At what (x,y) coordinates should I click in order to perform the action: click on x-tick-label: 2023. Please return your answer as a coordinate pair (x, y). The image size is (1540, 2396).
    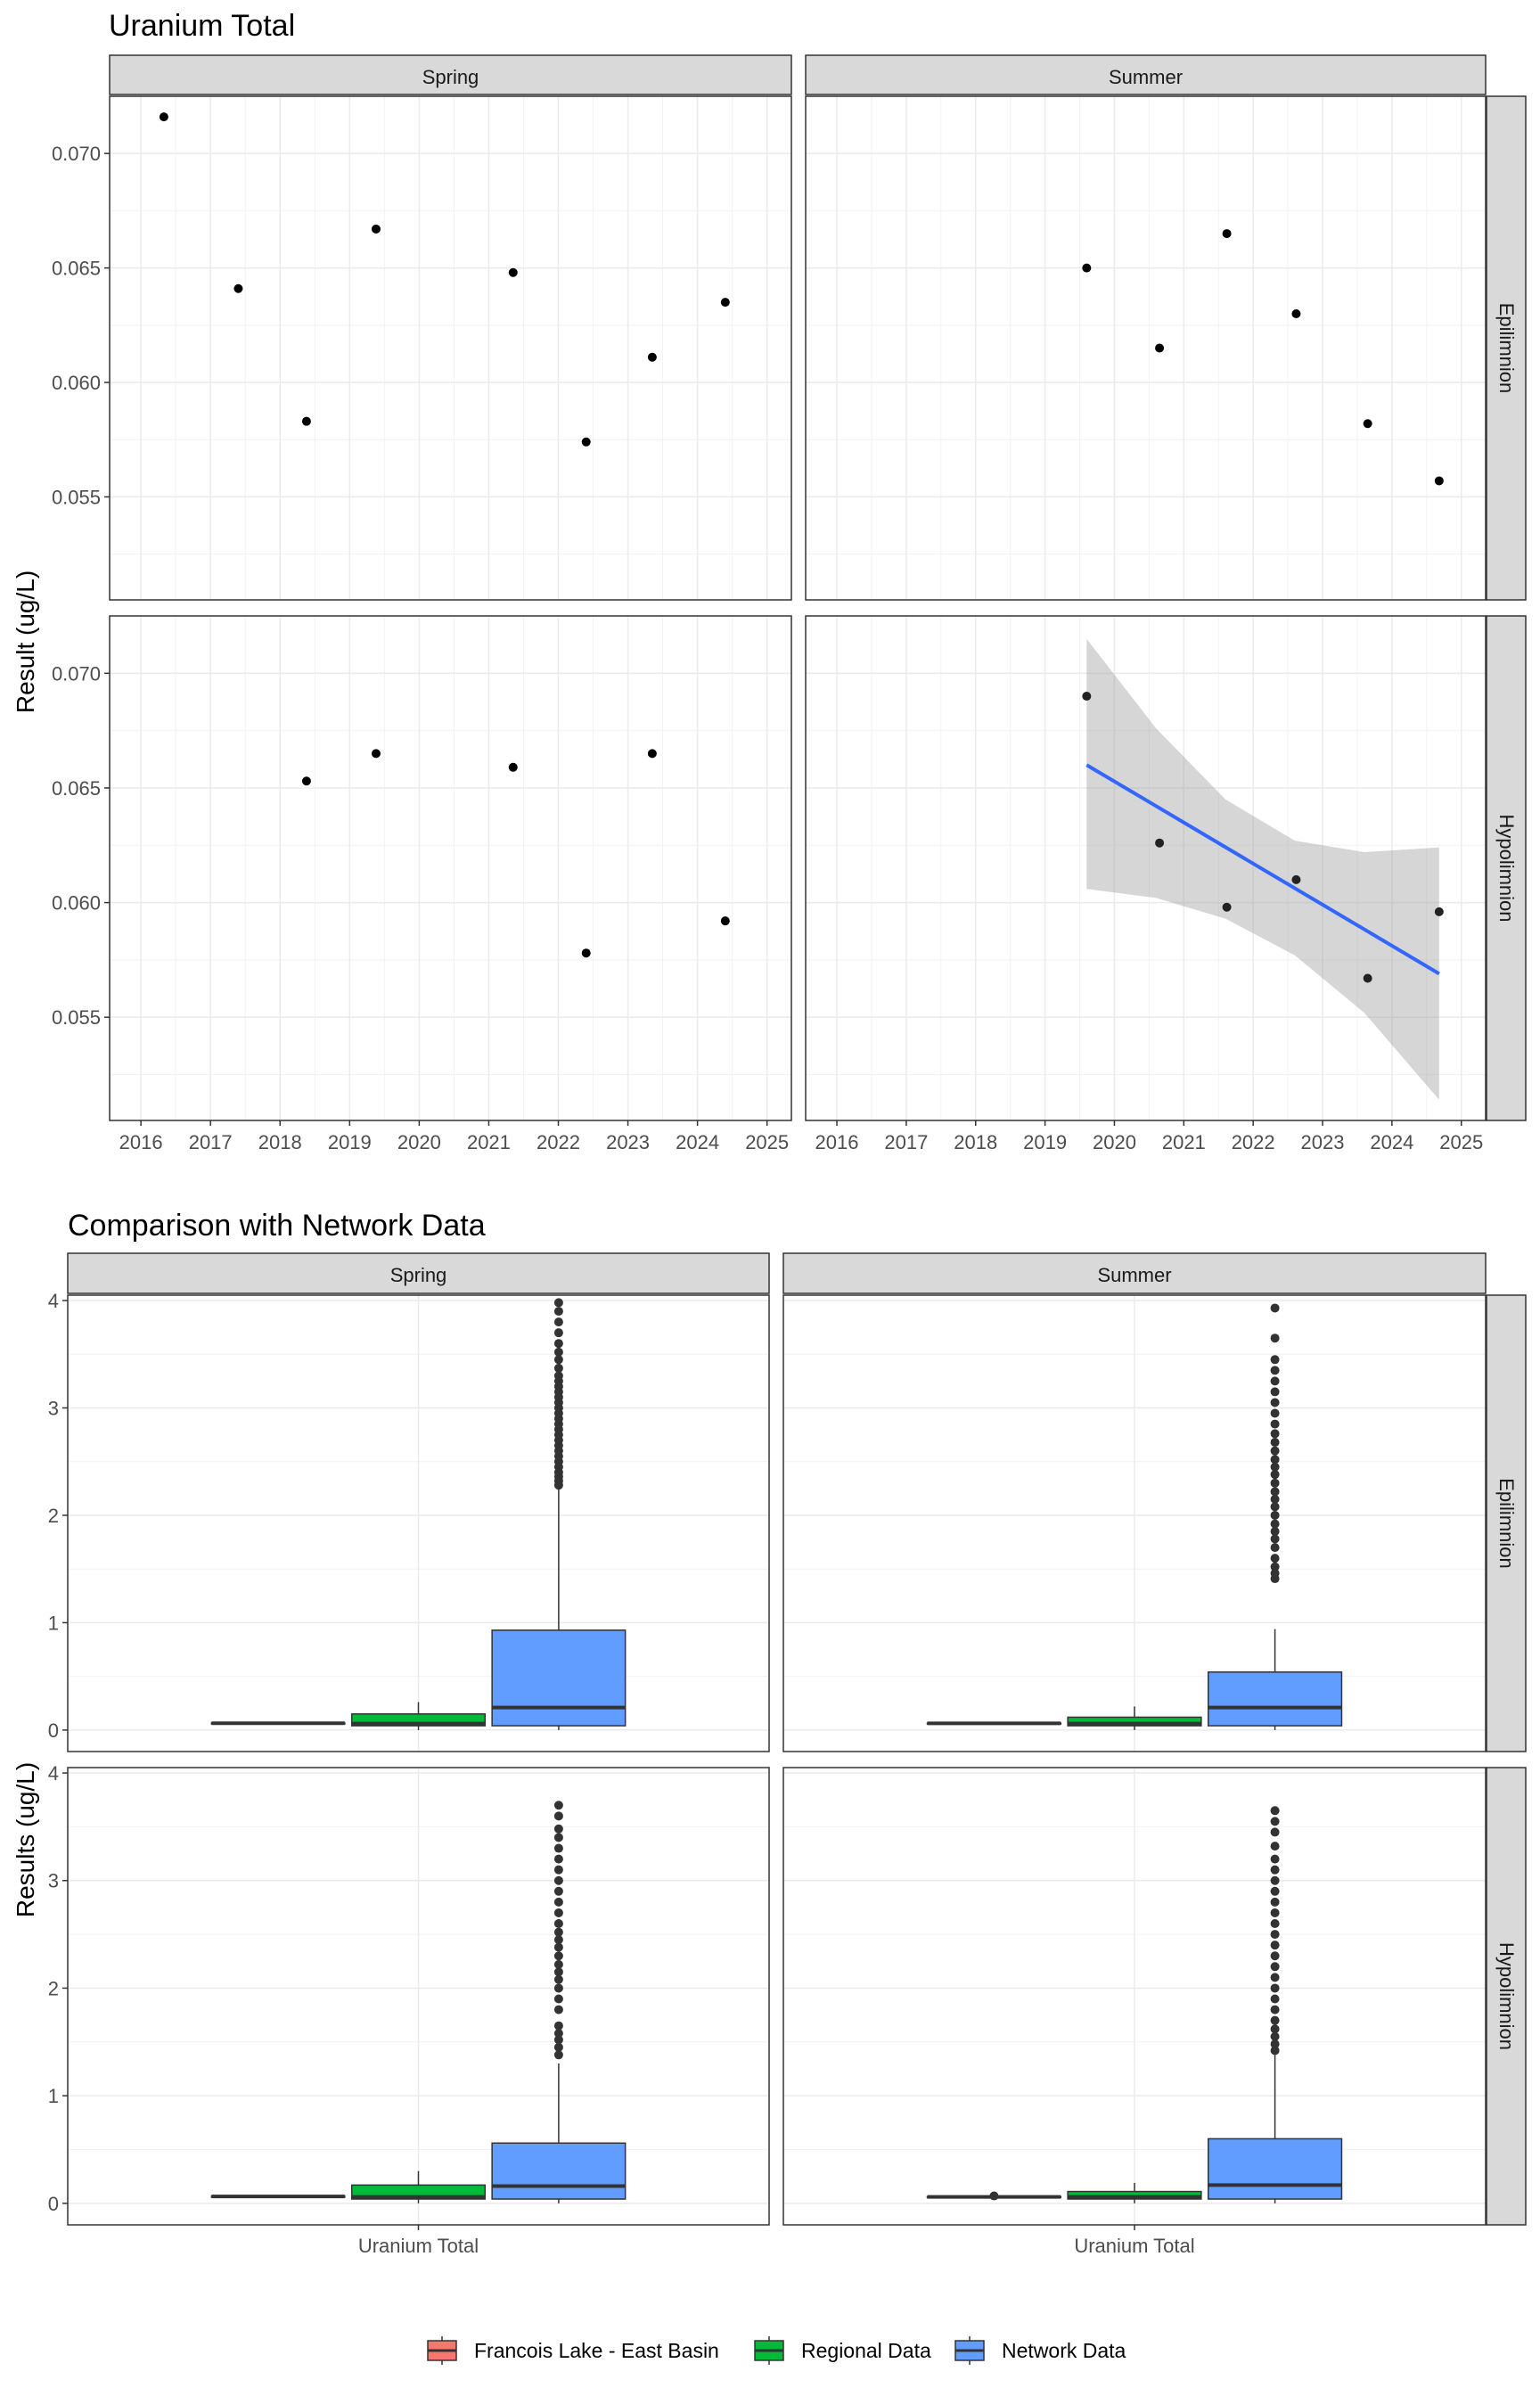
    Looking at the image, I should click on (1323, 1142).